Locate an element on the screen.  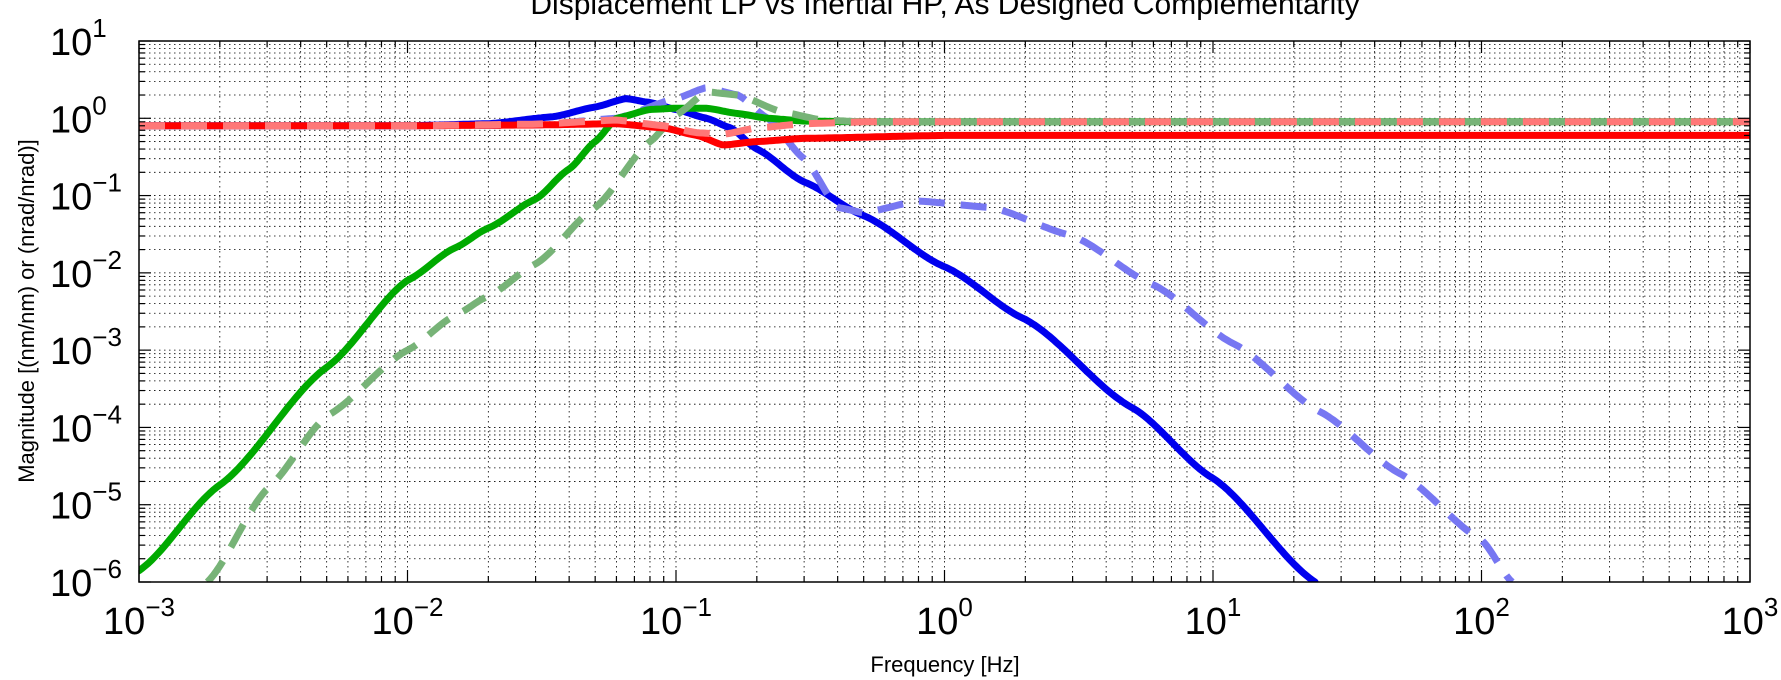
y-tick-label: 10⁻⁵ is located at coordinates (86, 502).